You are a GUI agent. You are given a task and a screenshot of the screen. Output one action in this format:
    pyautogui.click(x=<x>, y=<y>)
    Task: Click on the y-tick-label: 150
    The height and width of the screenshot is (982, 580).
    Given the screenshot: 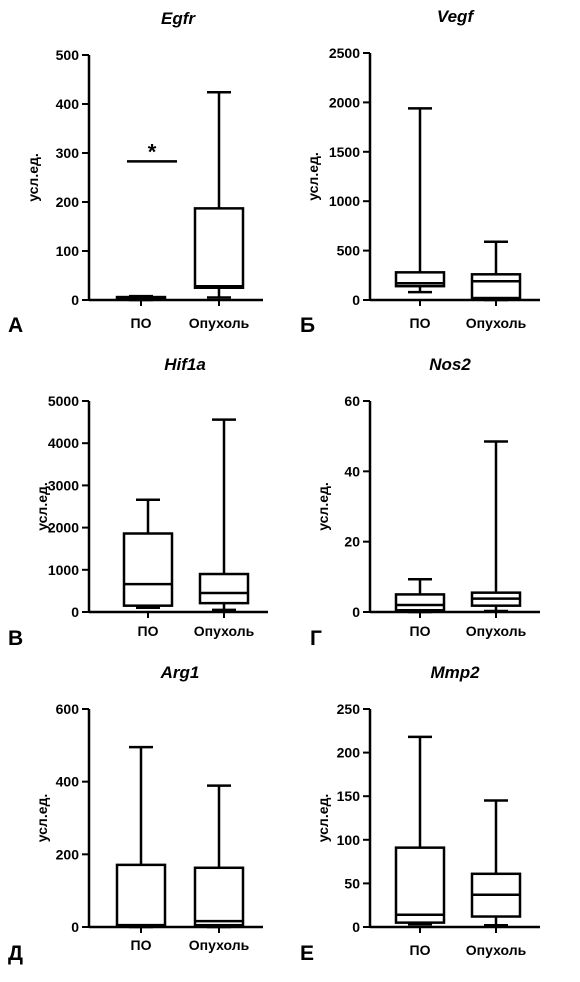 What is the action you would take?
    pyautogui.click(x=349, y=796)
    